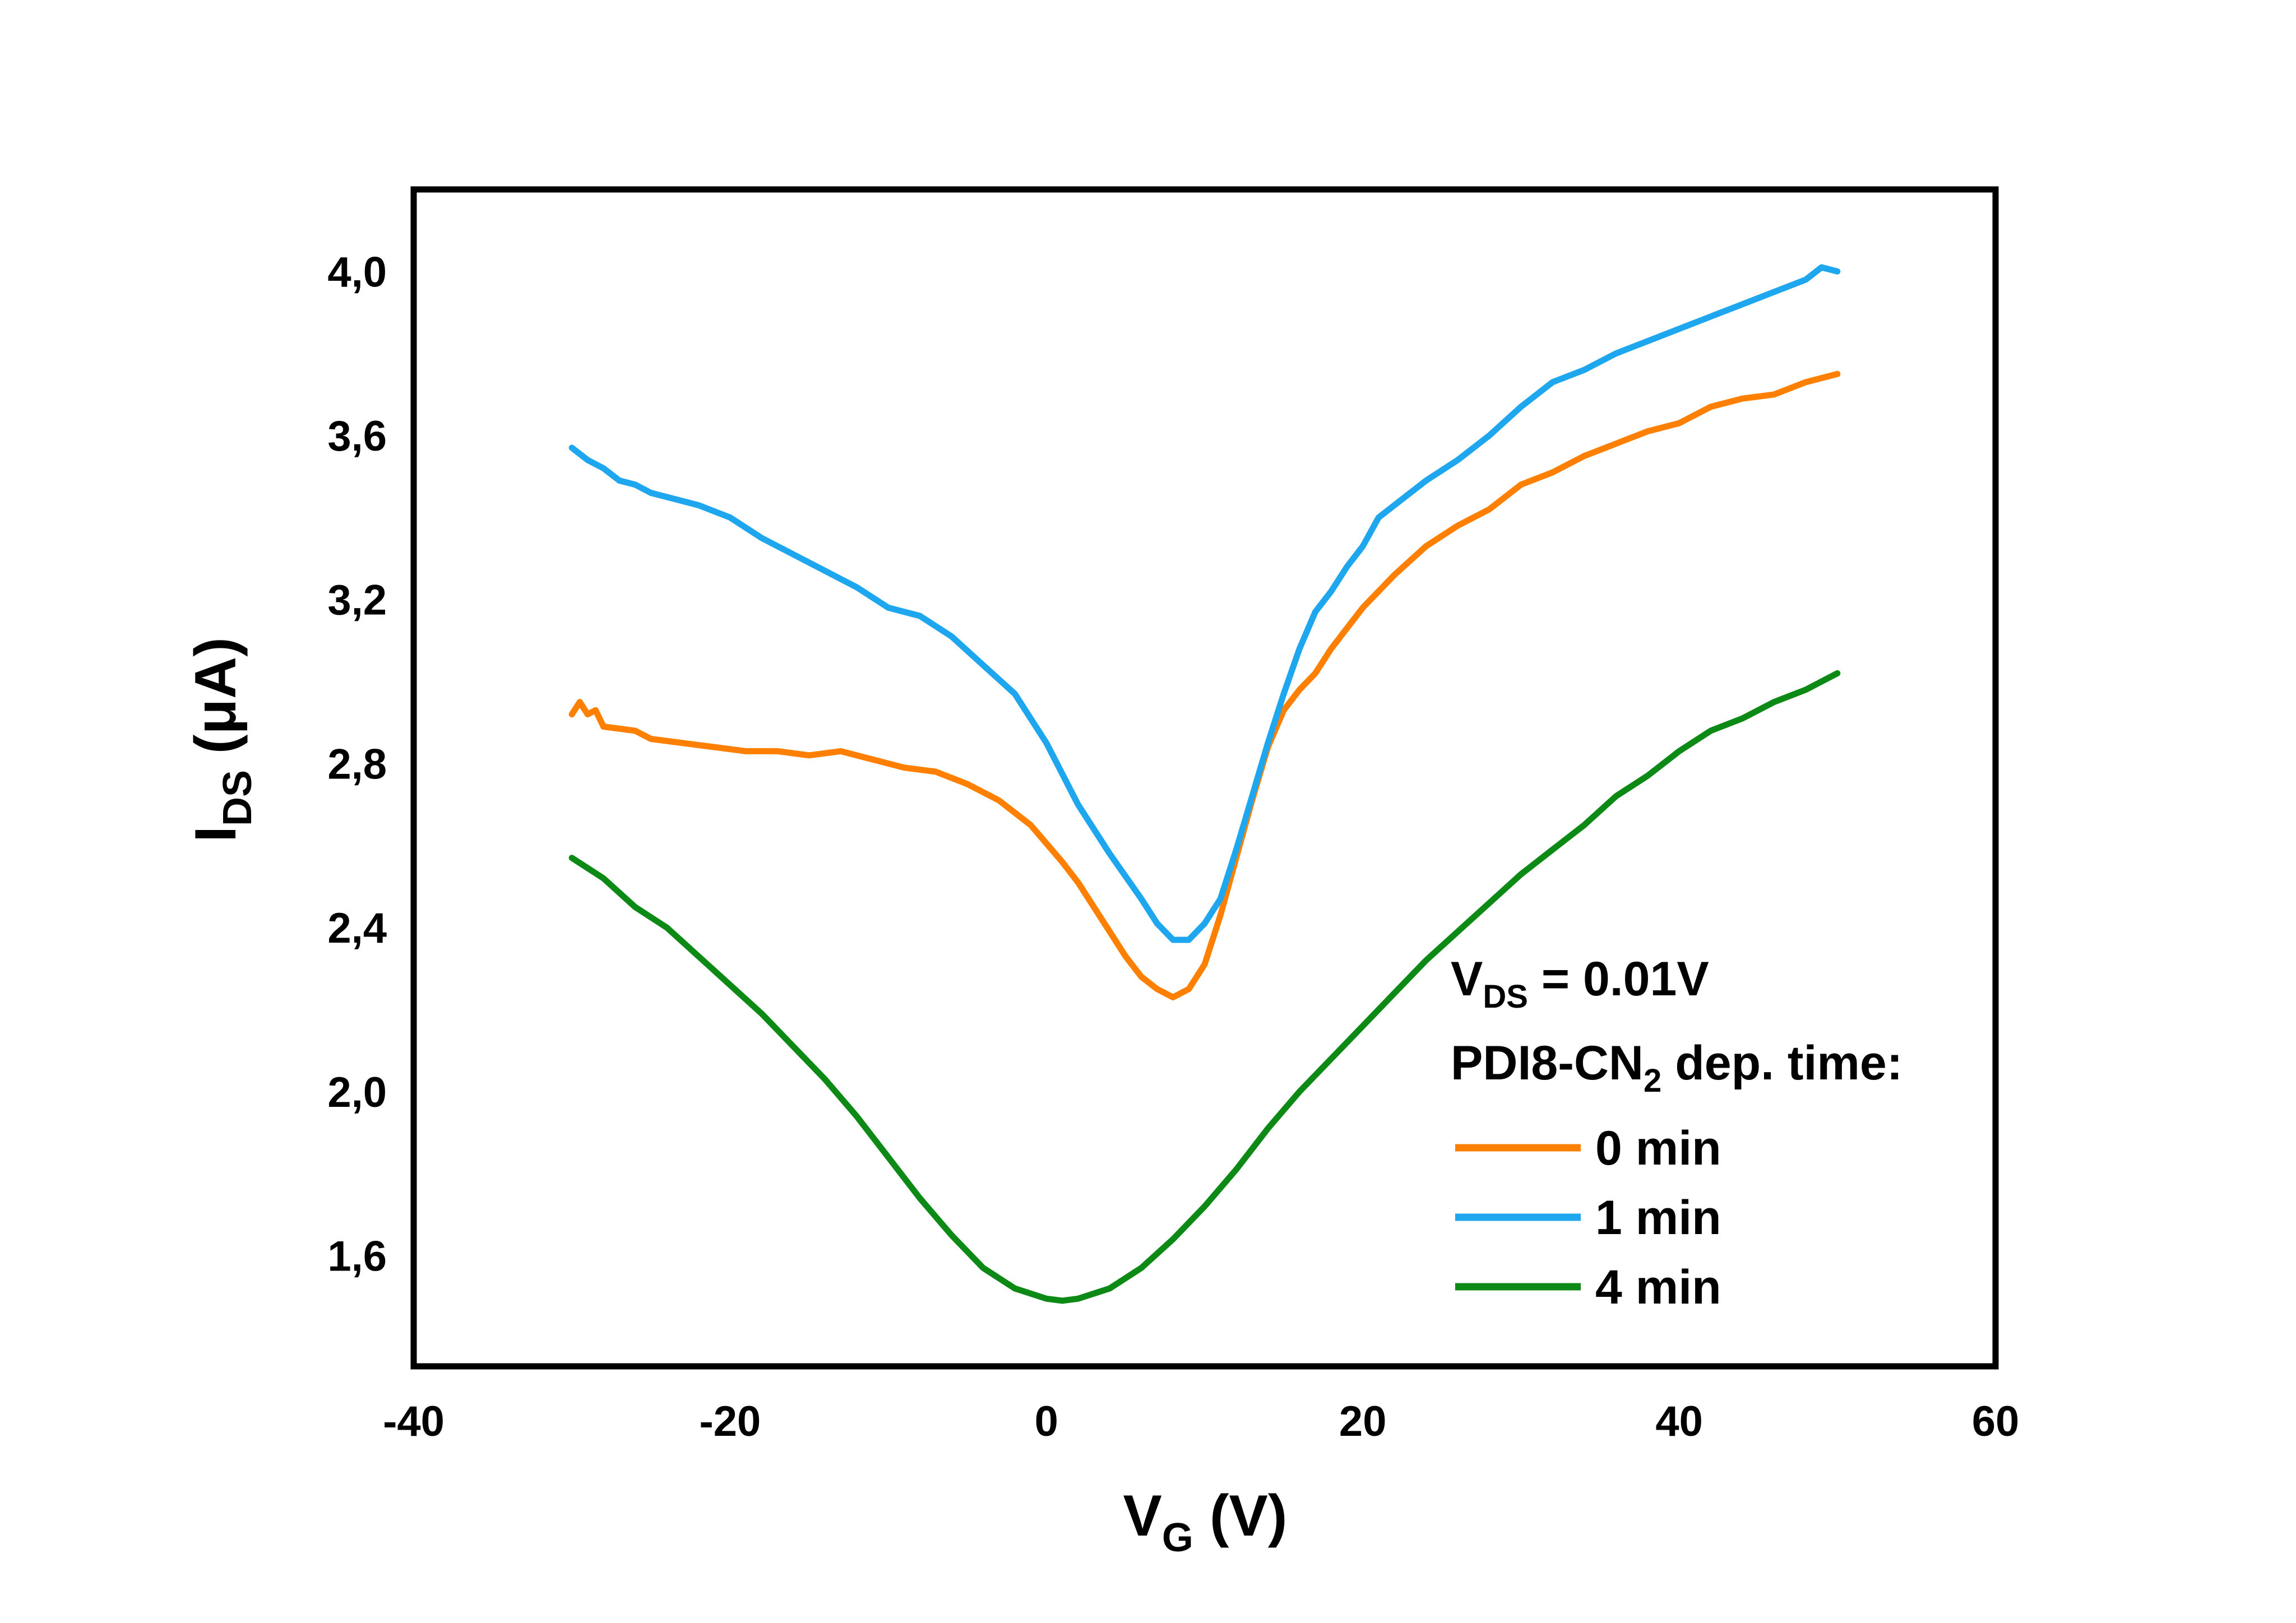 This screenshot has width=2296, height=1623. What do you see at coordinates (1142, 1515) in the screenshot?
I see `x-axis-title-main: V` at bounding box center [1142, 1515].